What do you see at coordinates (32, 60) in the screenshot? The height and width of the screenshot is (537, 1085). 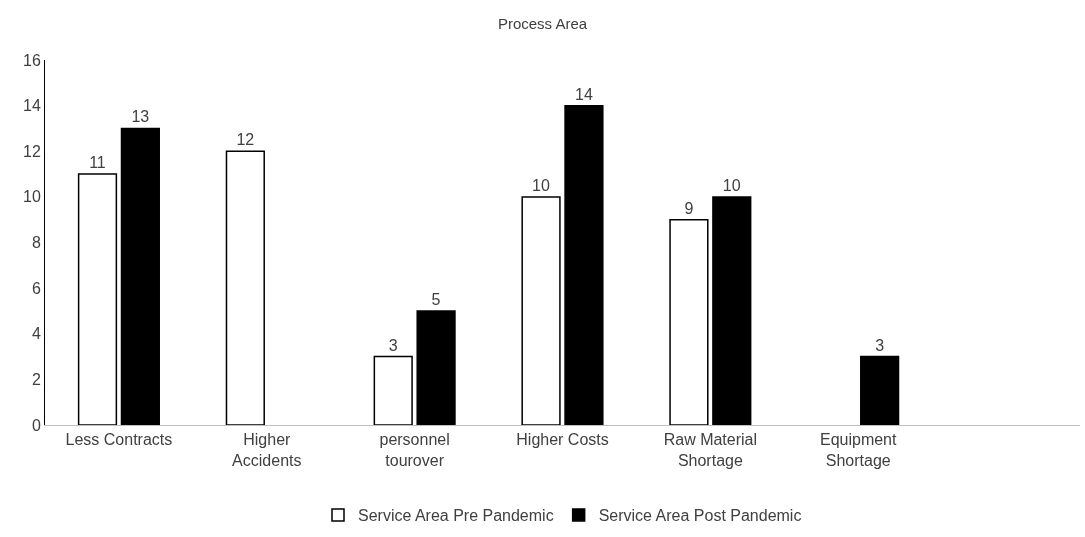 I see `y-tick-label: 16` at bounding box center [32, 60].